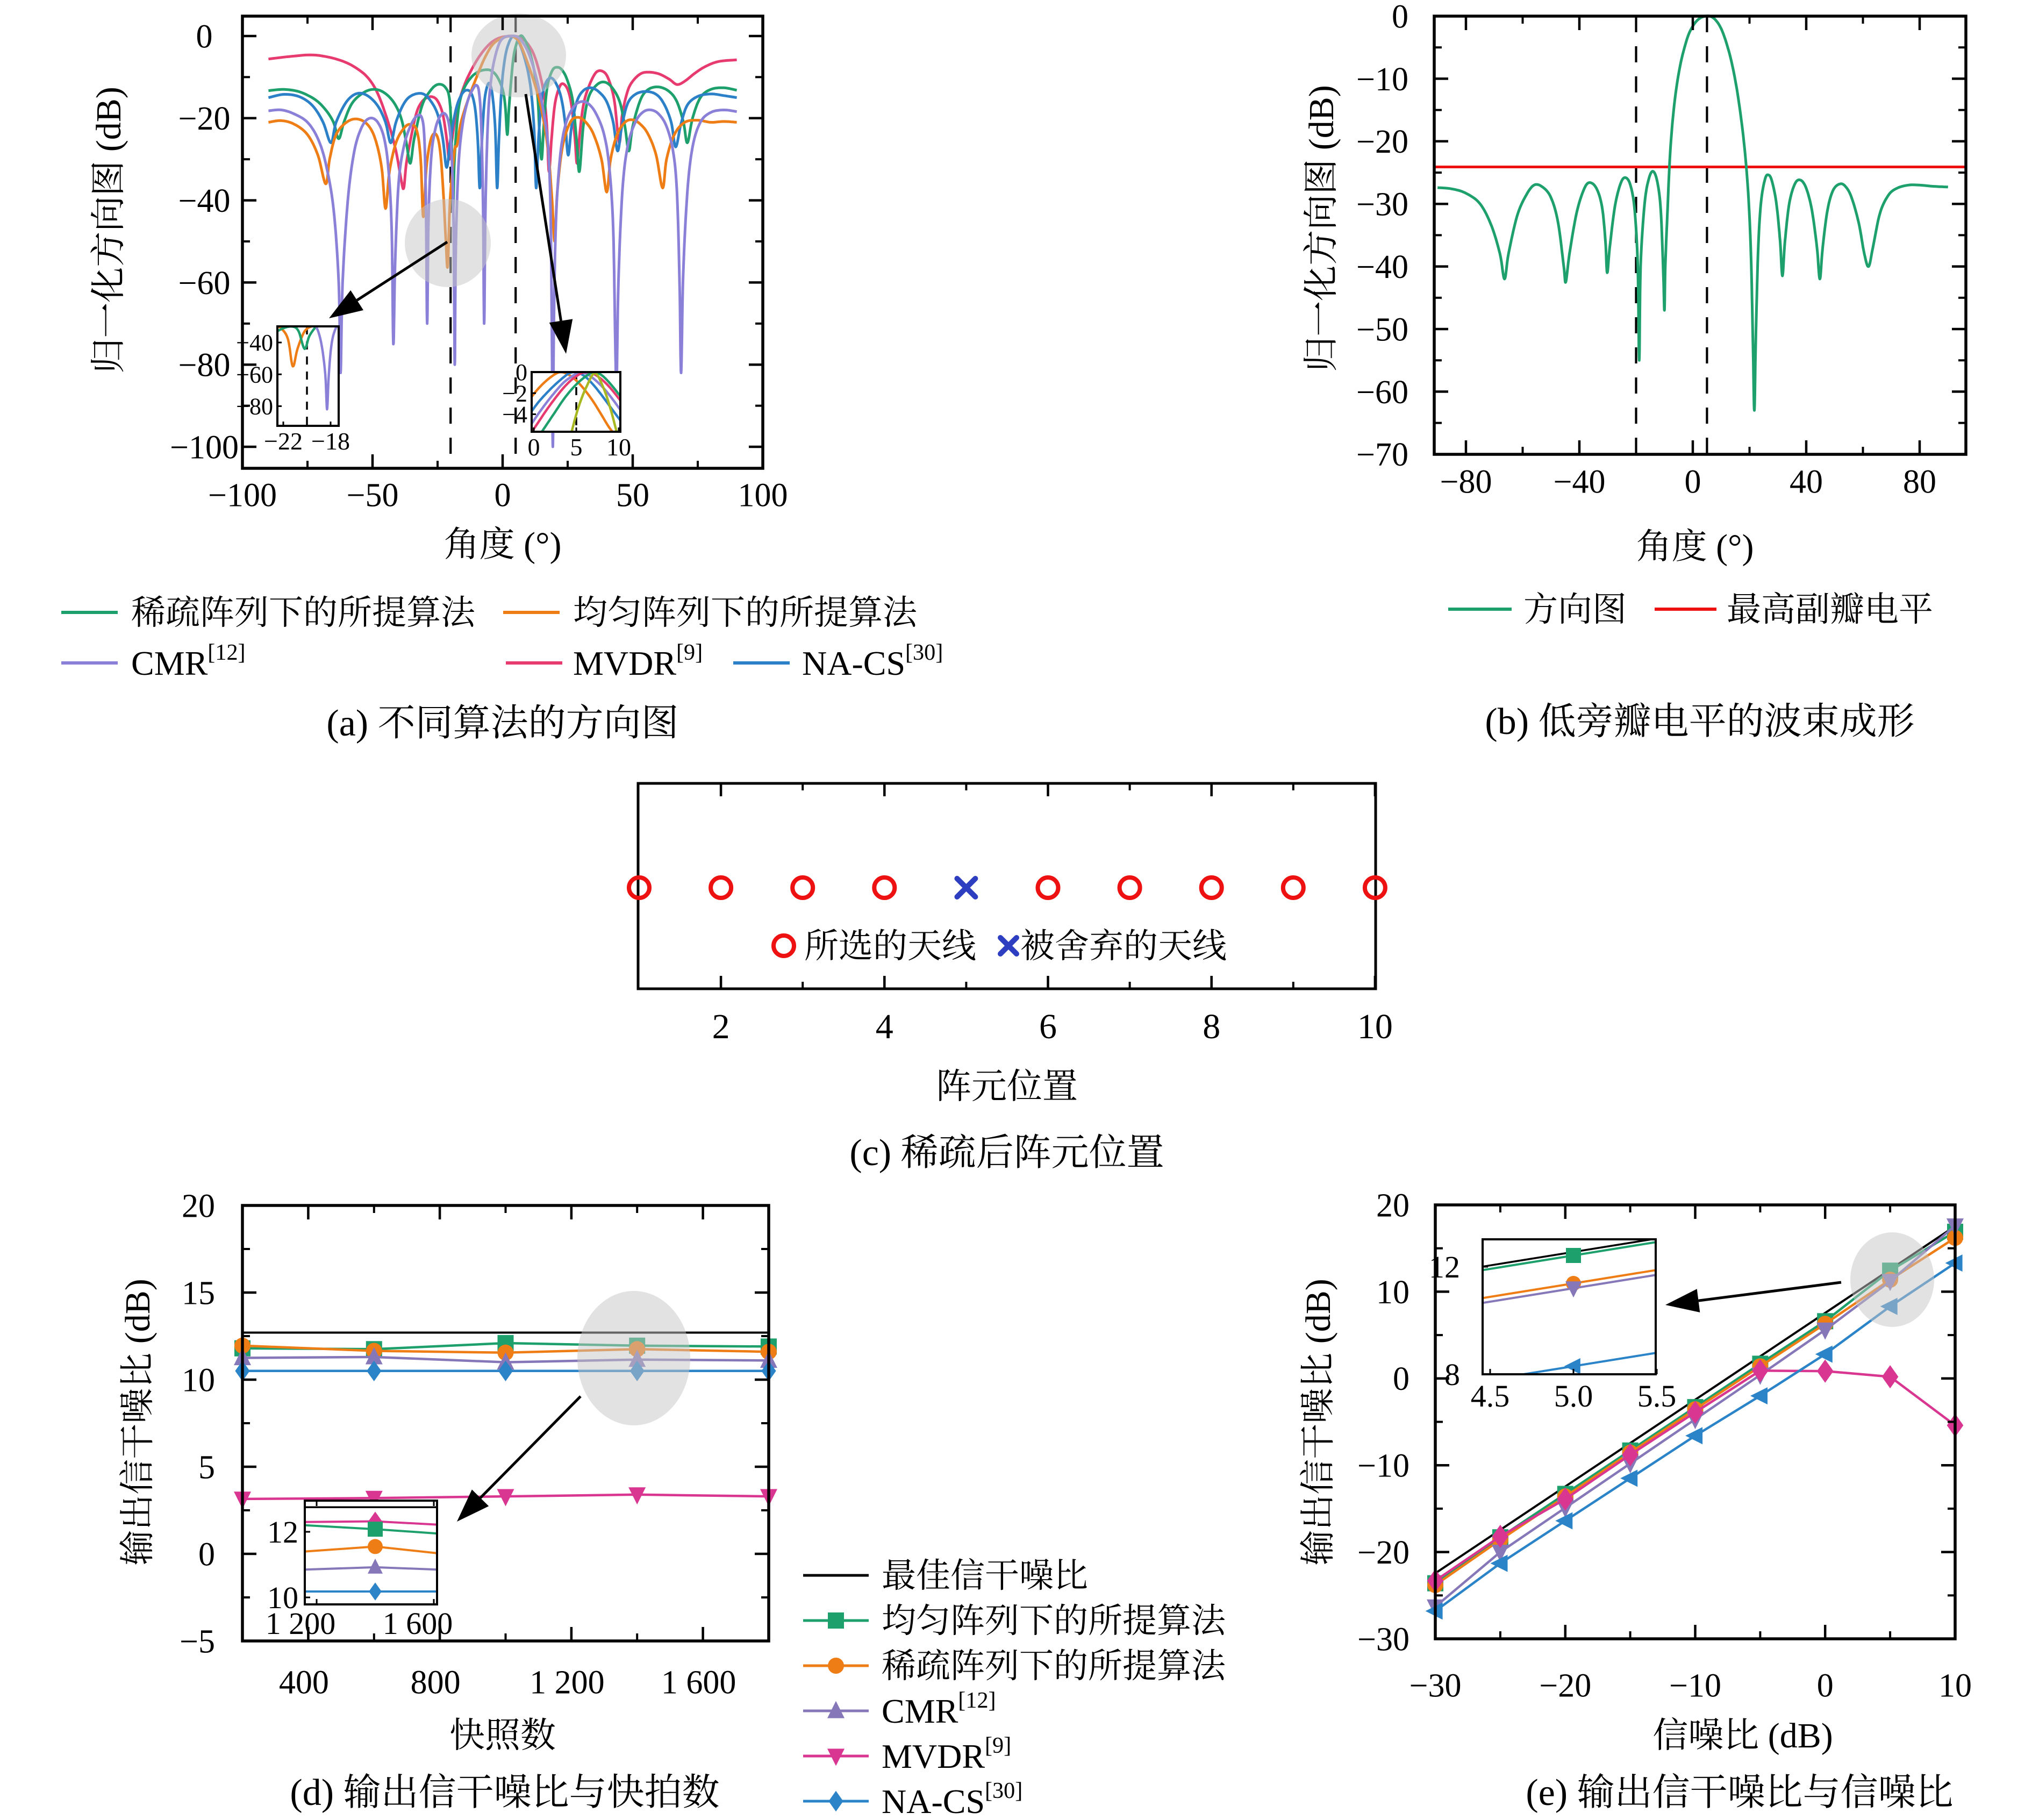 The height and width of the screenshot is (1820, 2032). I want to click on svg-text: 800, so click(436, 1682).